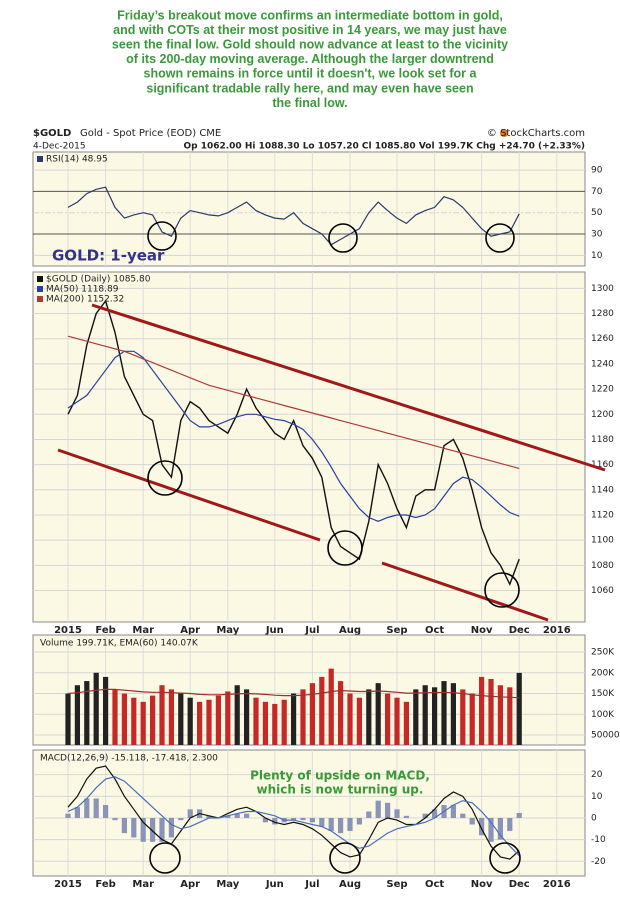  I want to click on y-tick-label: 1180, so click(602, 440).